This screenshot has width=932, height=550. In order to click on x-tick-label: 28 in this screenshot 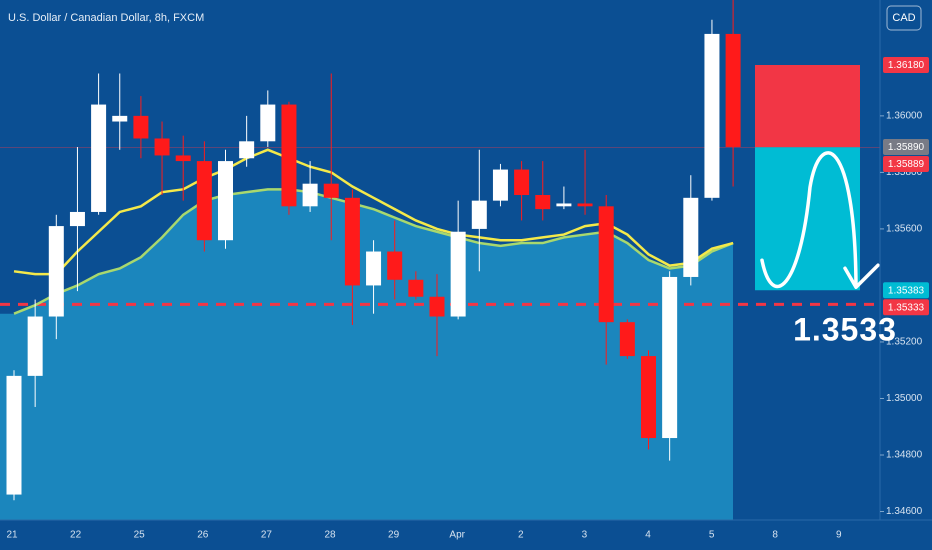, I will do `click(330, 535)`.